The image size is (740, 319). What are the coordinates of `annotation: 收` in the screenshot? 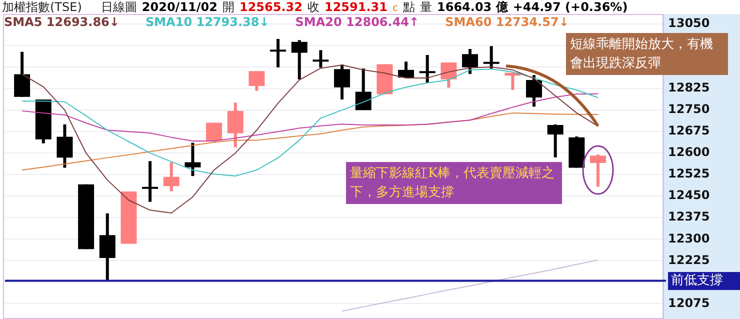 It's located at (313, 7).